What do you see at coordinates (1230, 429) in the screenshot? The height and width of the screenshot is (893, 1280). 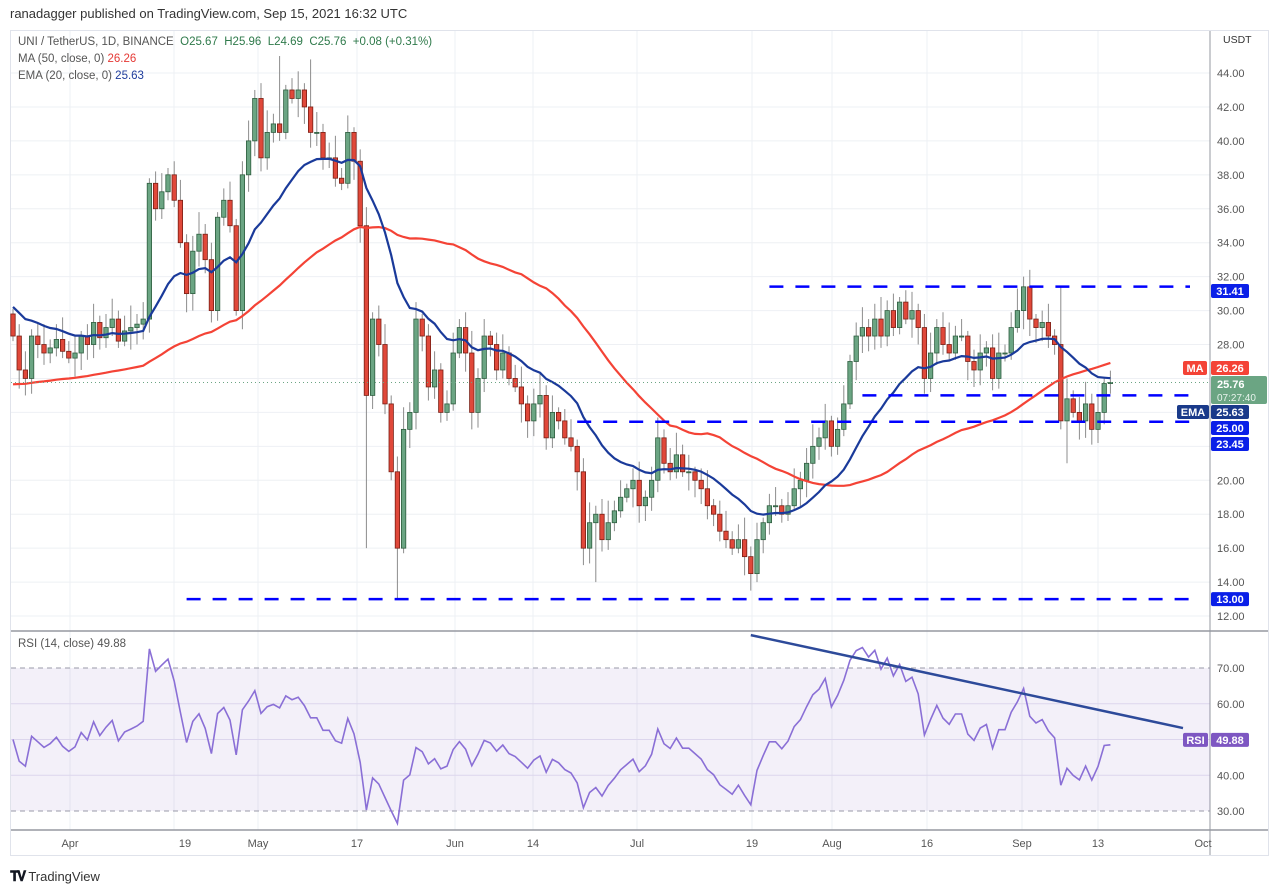 I see `level-25-tag: 25.00` at bounding box center [1230, 429].